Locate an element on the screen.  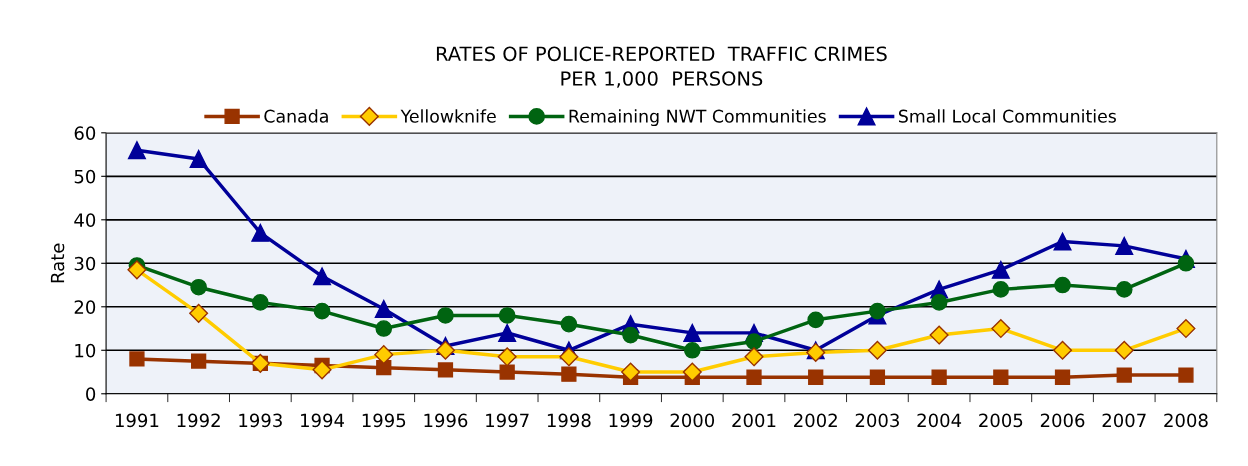
x-tick-label: 1999 is located at coordinates (631, 420).